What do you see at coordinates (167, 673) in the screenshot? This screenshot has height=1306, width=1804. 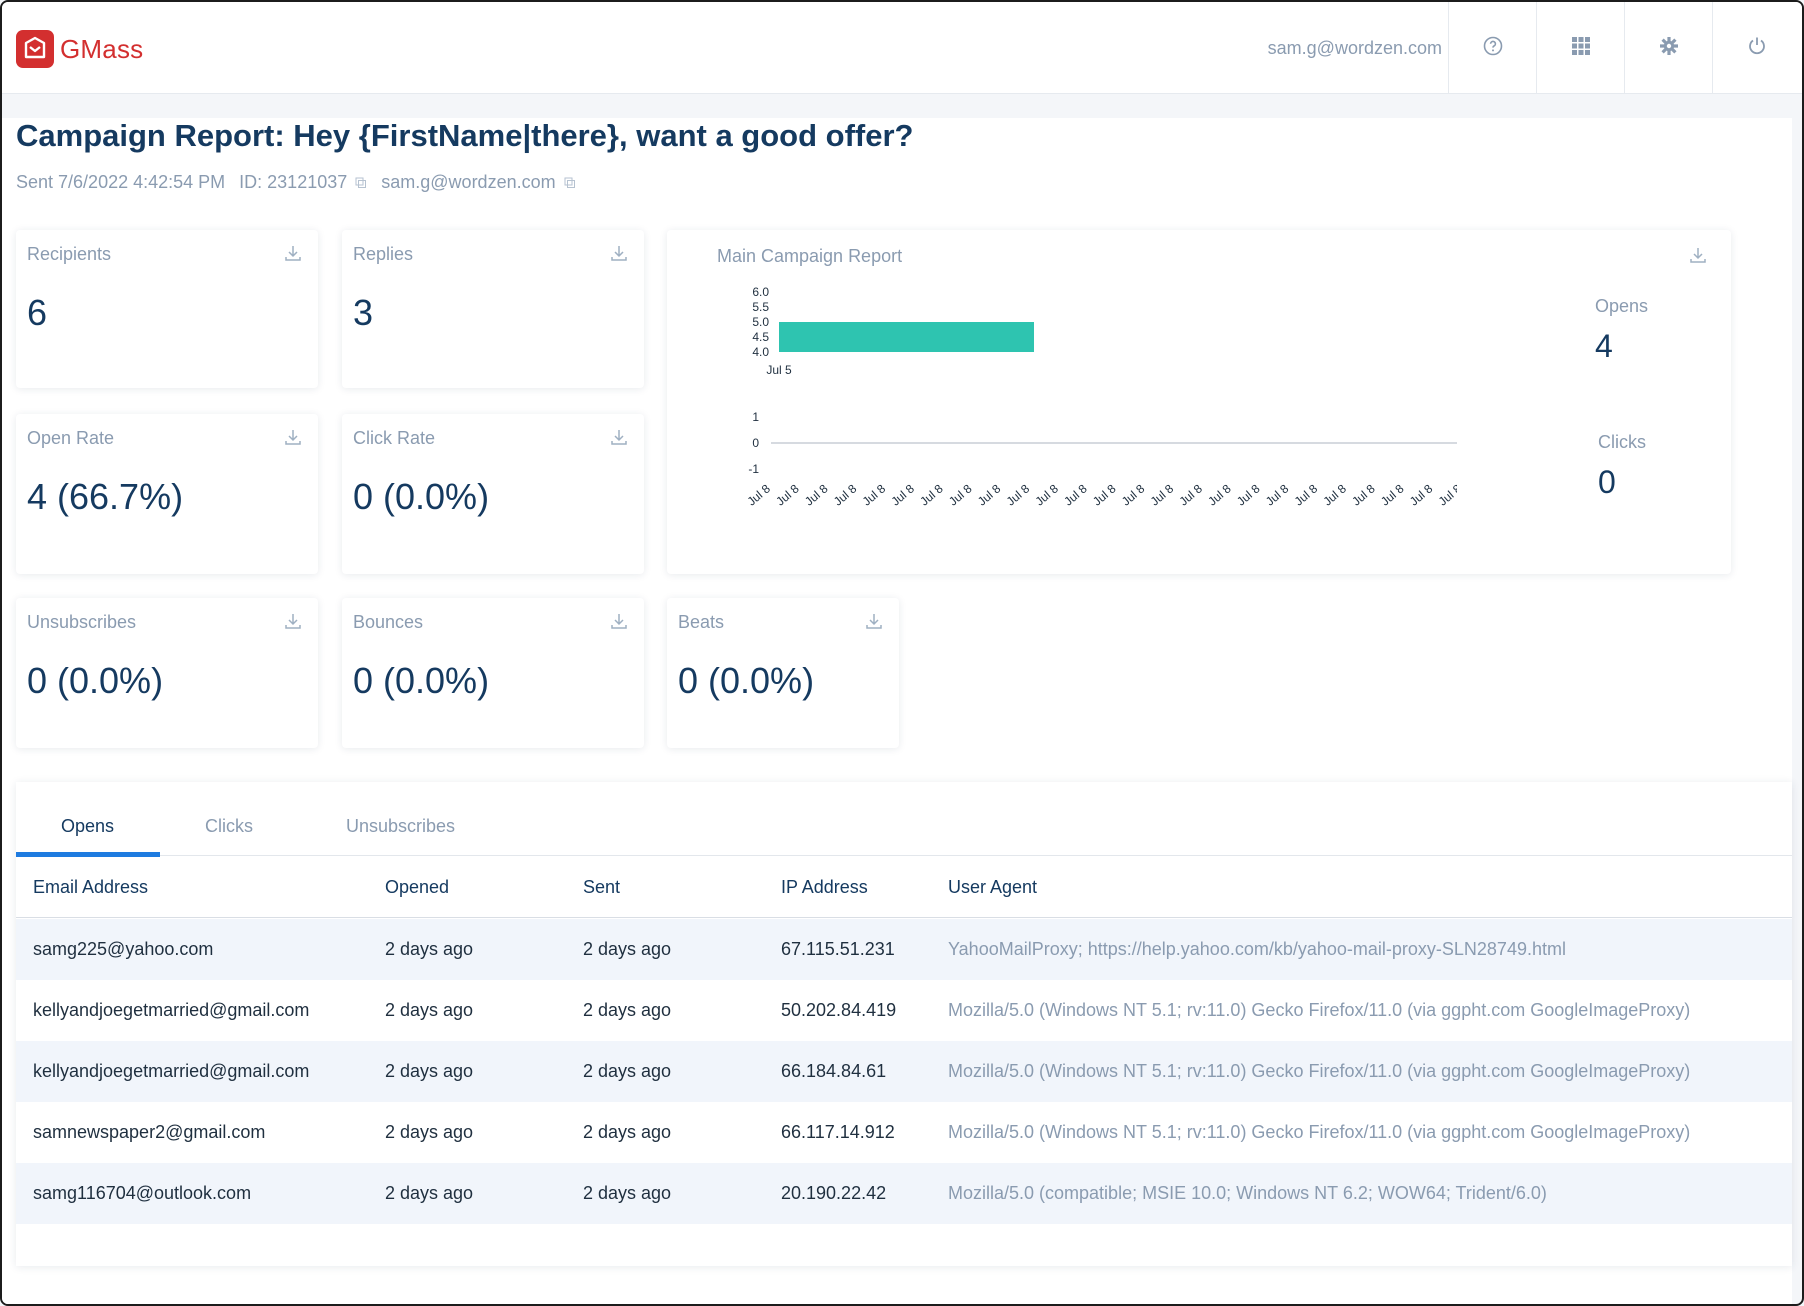 I see `unsubscribes-card: Unsubscribes 0 (0.0%)` at bounding box center [167, 673].